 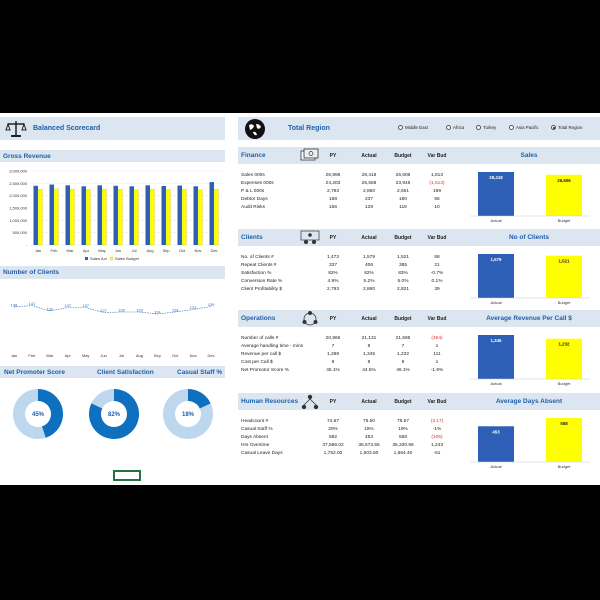 What do you see at coordinates (166, 250) in the screenshot?
I see `x-tick-label: Sep` at bounding box center [166, 250].